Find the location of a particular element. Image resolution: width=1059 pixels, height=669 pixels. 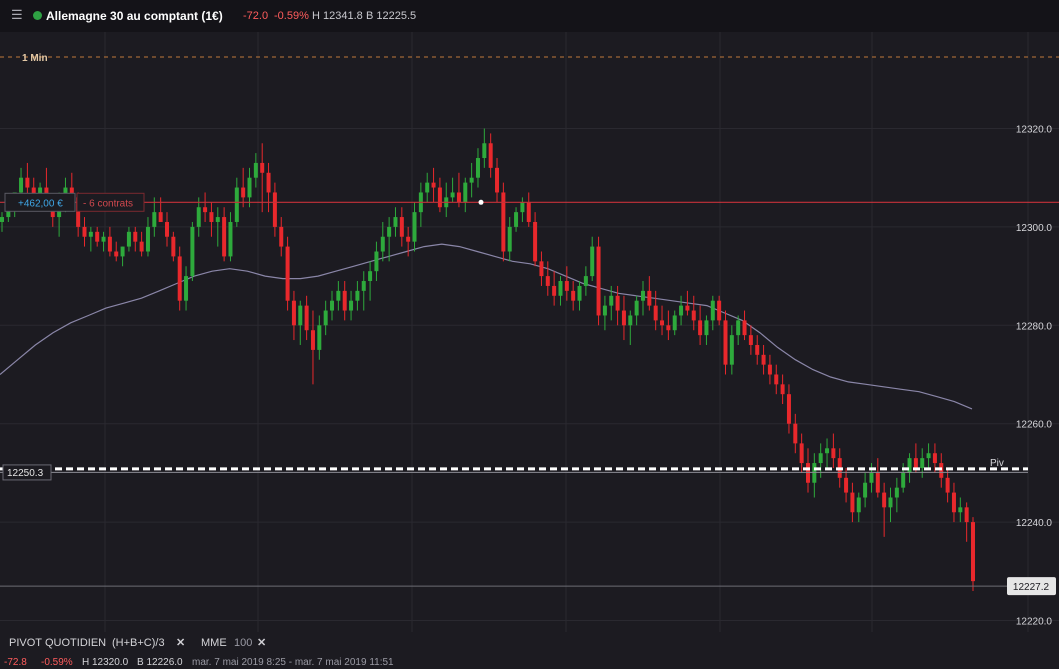

market-status-dot is located at coordinates (37, 15).